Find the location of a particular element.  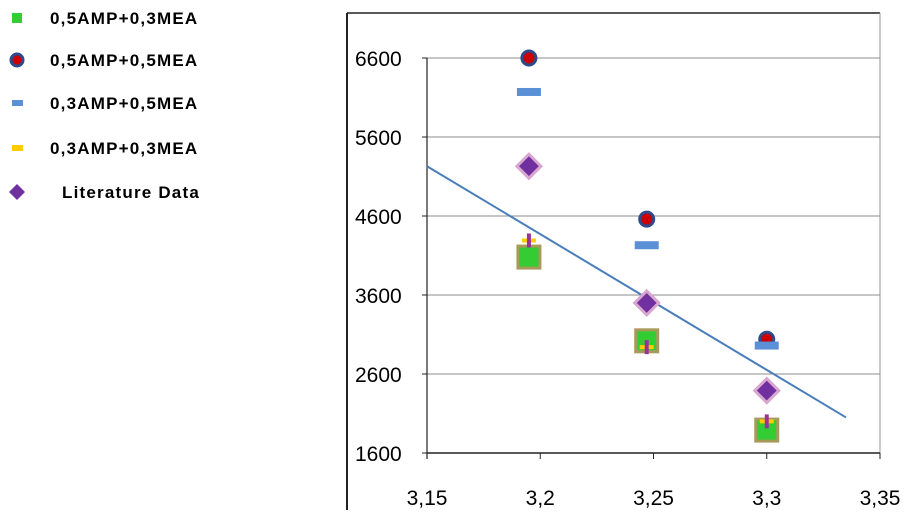

x-tick-label: 3,25 is located at coordinates (653, 498).